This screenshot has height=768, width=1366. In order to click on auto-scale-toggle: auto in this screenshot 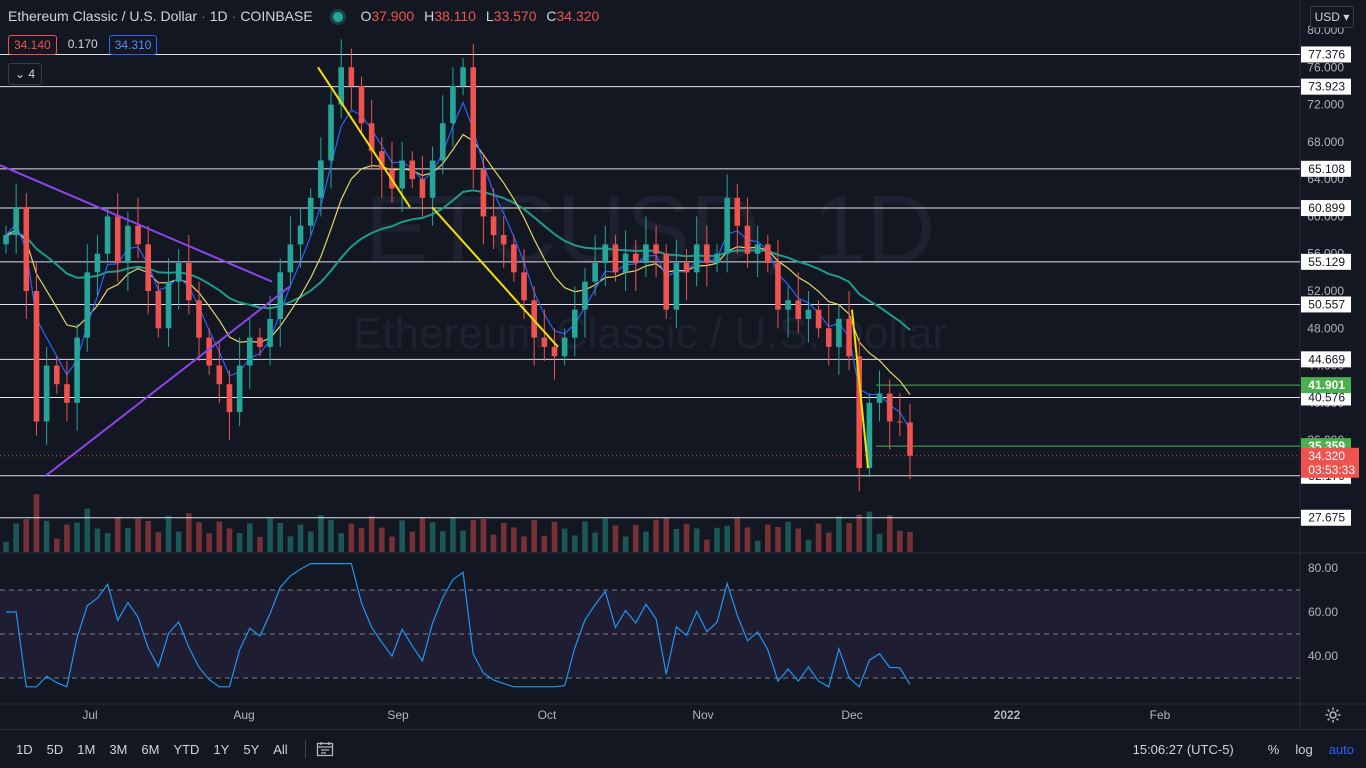, I will do `click(1341, 749)`.